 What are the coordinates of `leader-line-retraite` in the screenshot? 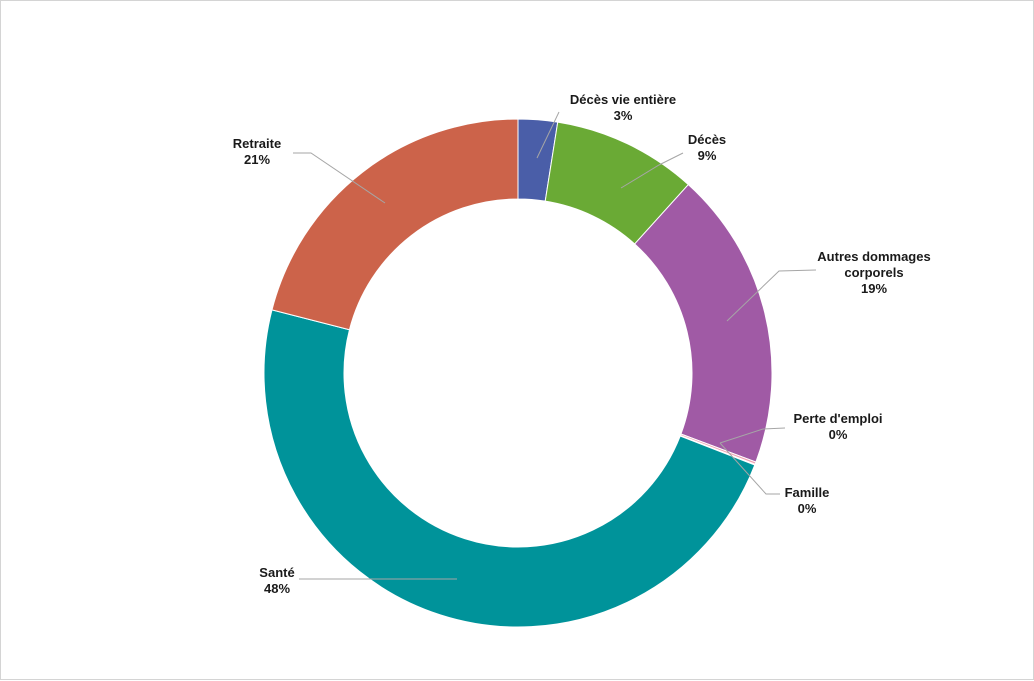 It's located at (339, 178).